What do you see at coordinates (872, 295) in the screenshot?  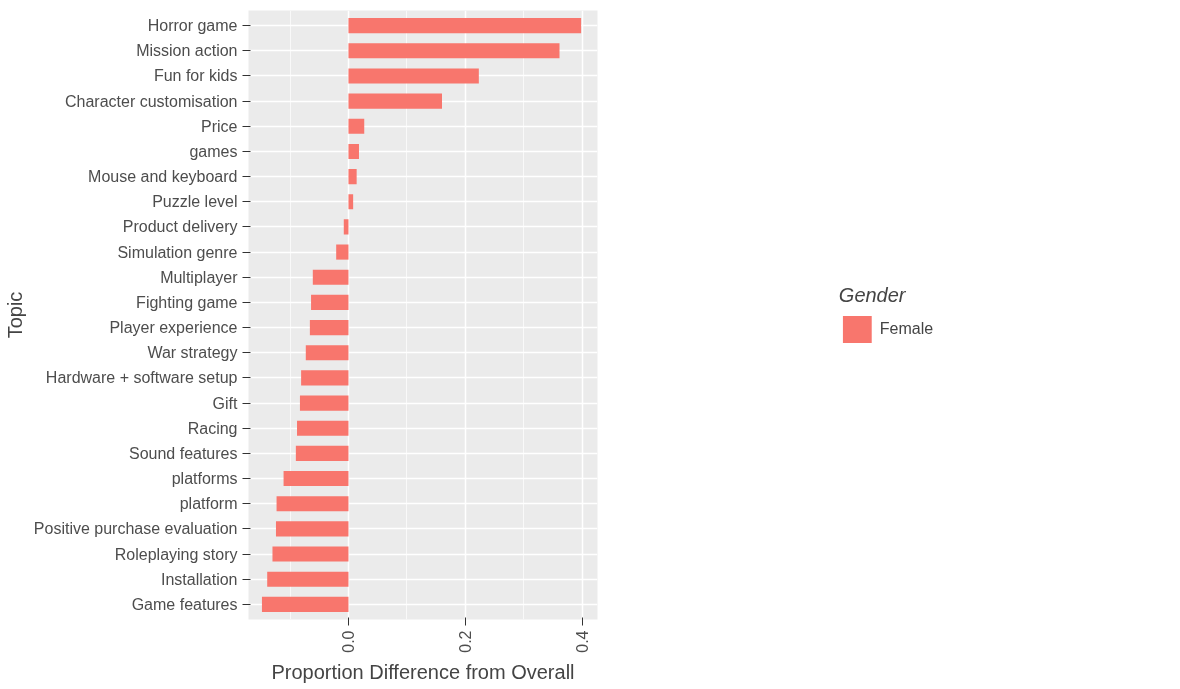 I see `legend-title: Gender` at bounding box center [872, 295].